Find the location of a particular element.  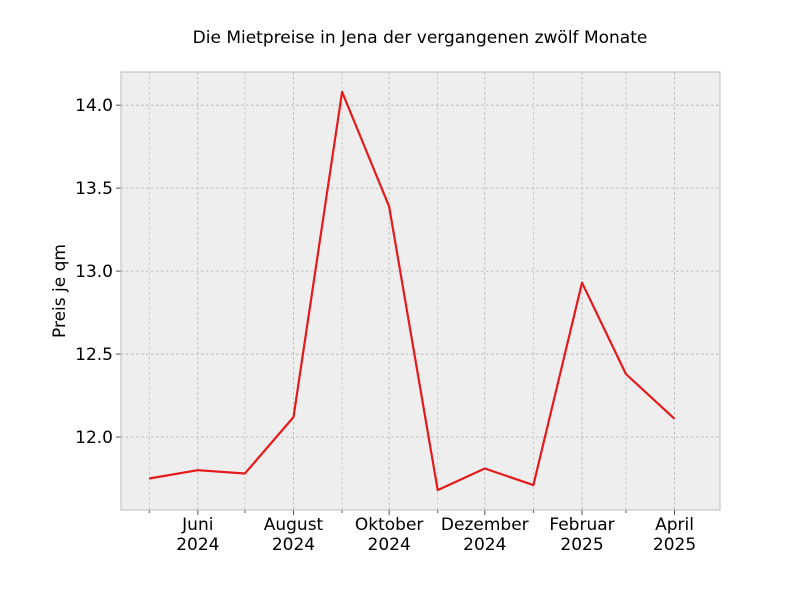

y-tick-label: 12.0 is located at coordinates (94, 438).